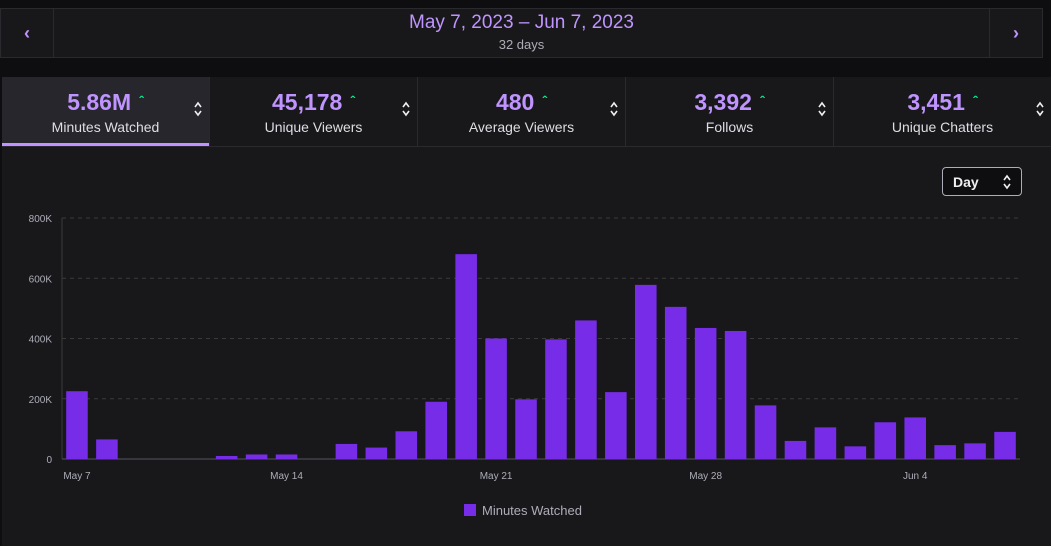 The height and width of the screenshot is (546, 1051). I want to click on metric-label: Average Viewers, so click(521, 127).